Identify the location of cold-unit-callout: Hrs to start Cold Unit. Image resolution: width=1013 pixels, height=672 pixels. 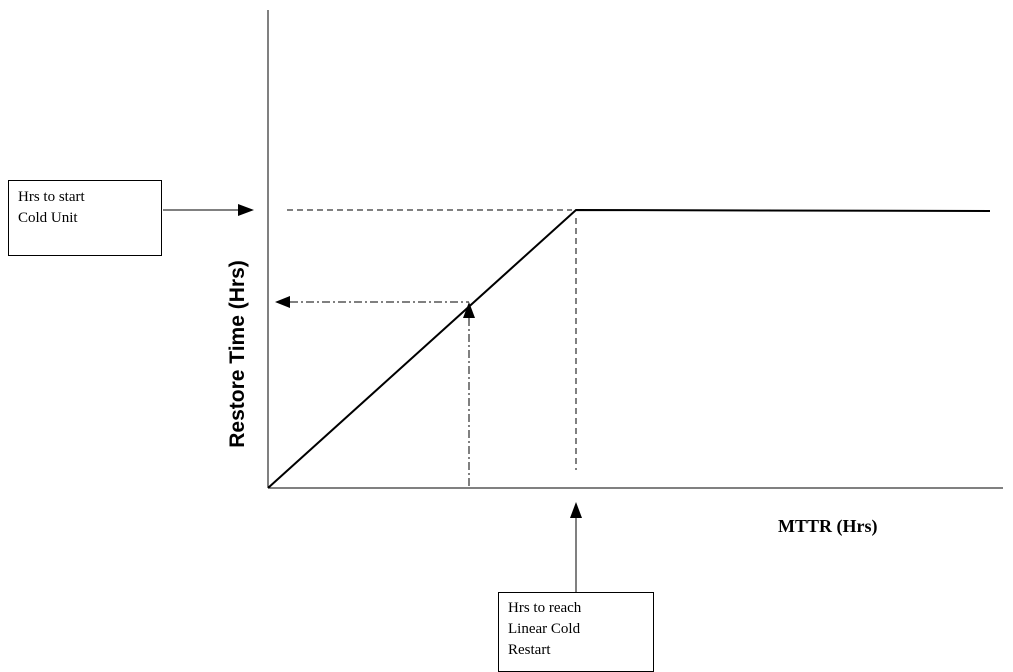
(85, 218).